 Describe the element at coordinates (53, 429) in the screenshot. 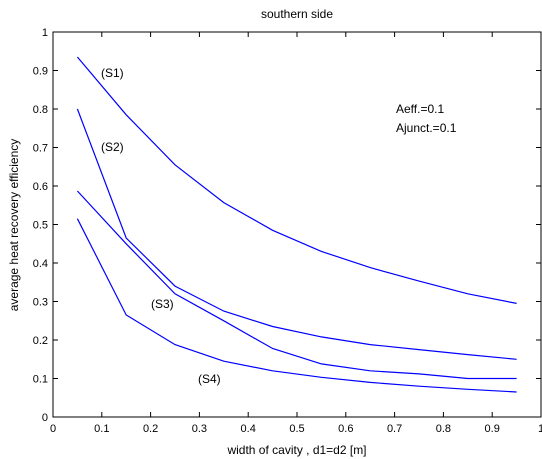

I see `x-tick-label: 0` at that location.